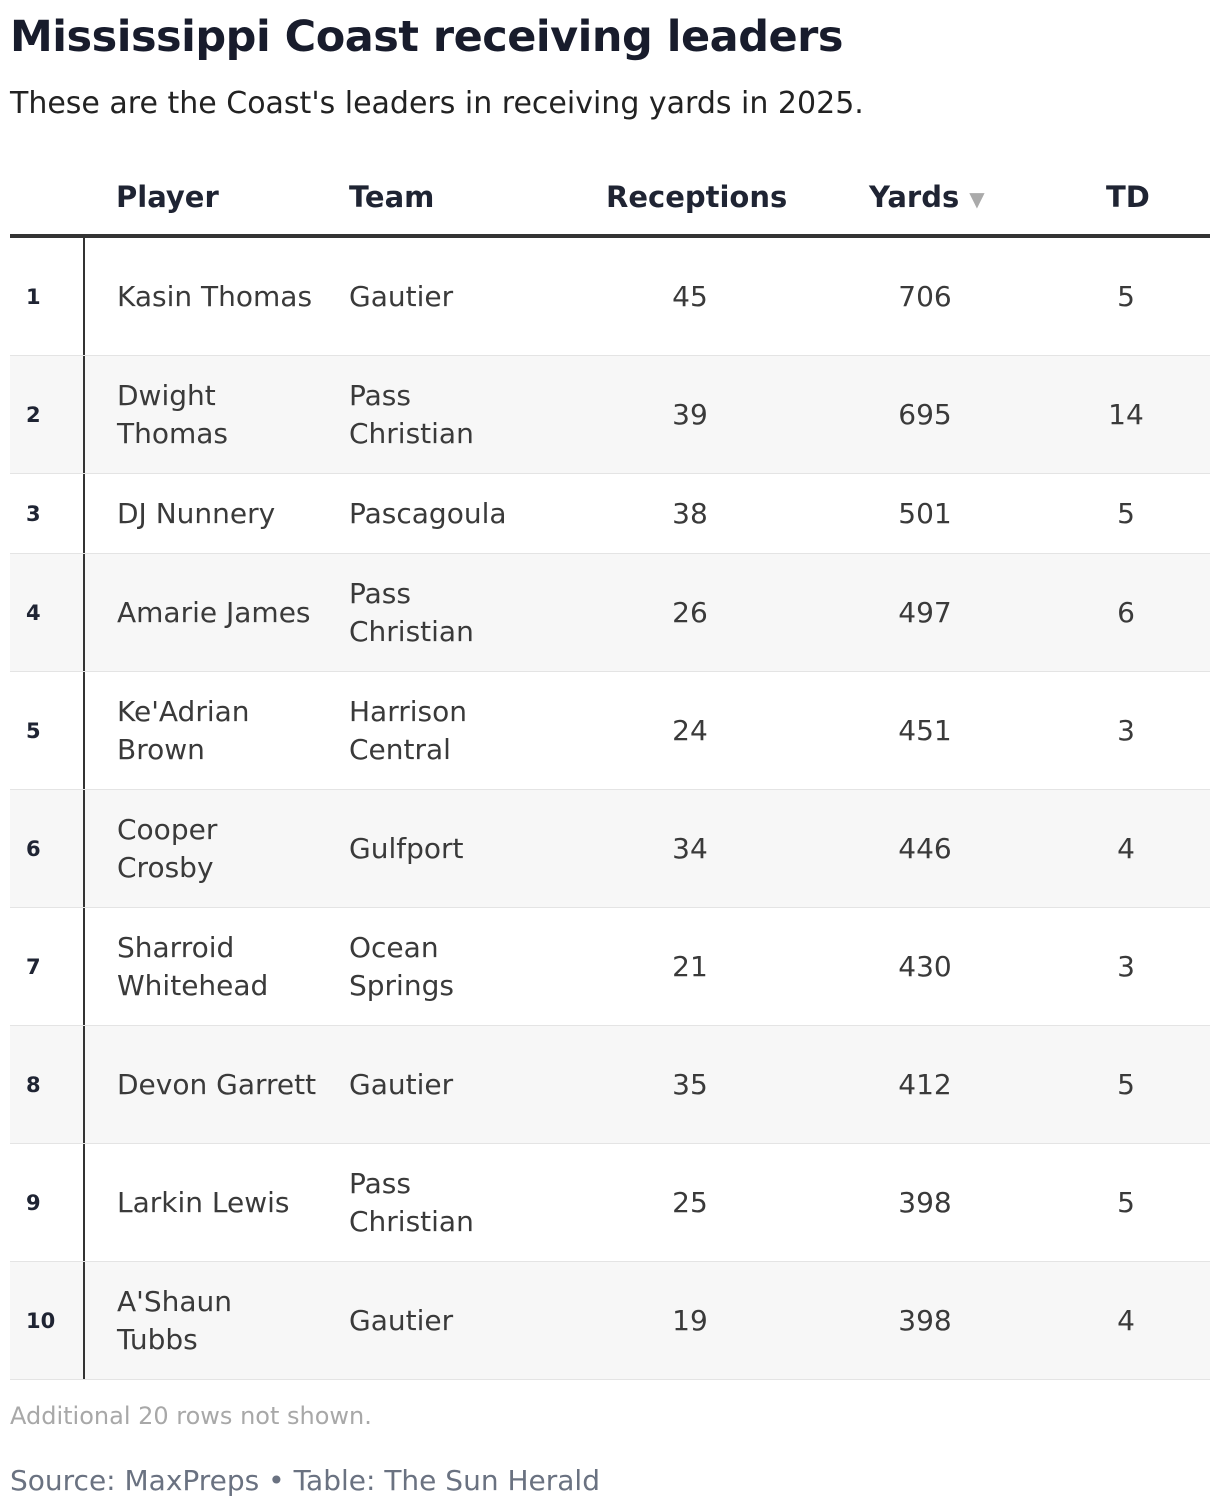 The image size is (1220, 1510). I want to click on yards-cell: 695, so click(925, 414).